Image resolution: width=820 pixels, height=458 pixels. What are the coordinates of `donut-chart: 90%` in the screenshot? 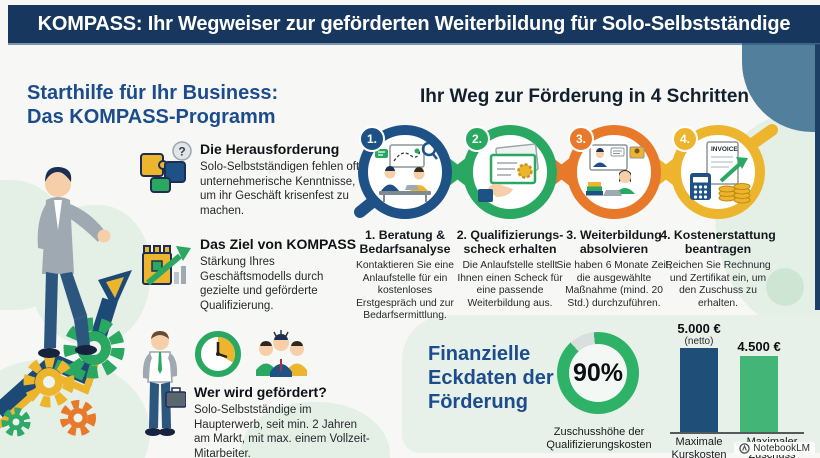 It's located at (598, 373).